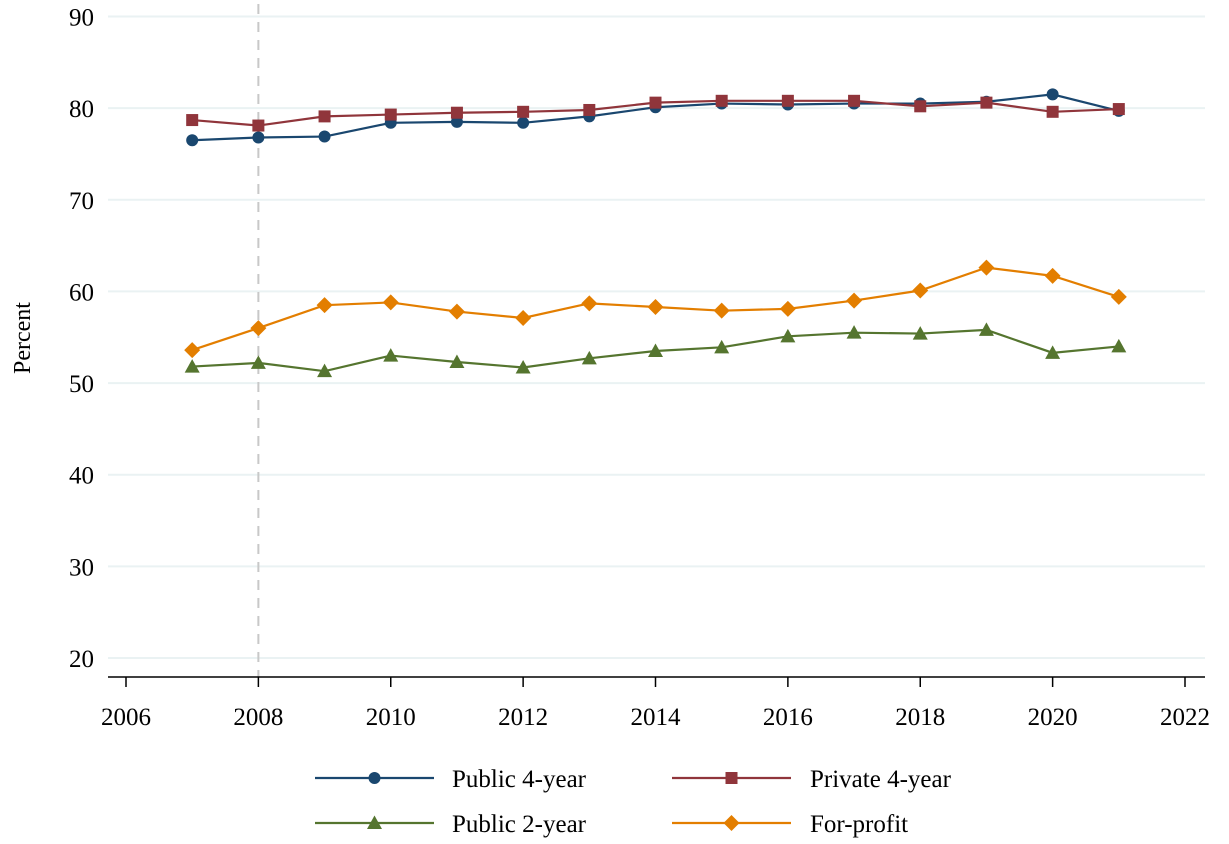 The height and width of the screenshot is (844, 1229). Describe the element at coordinates (81, 476) in the screenshot. I see `y-tick-label: 40` at that location.